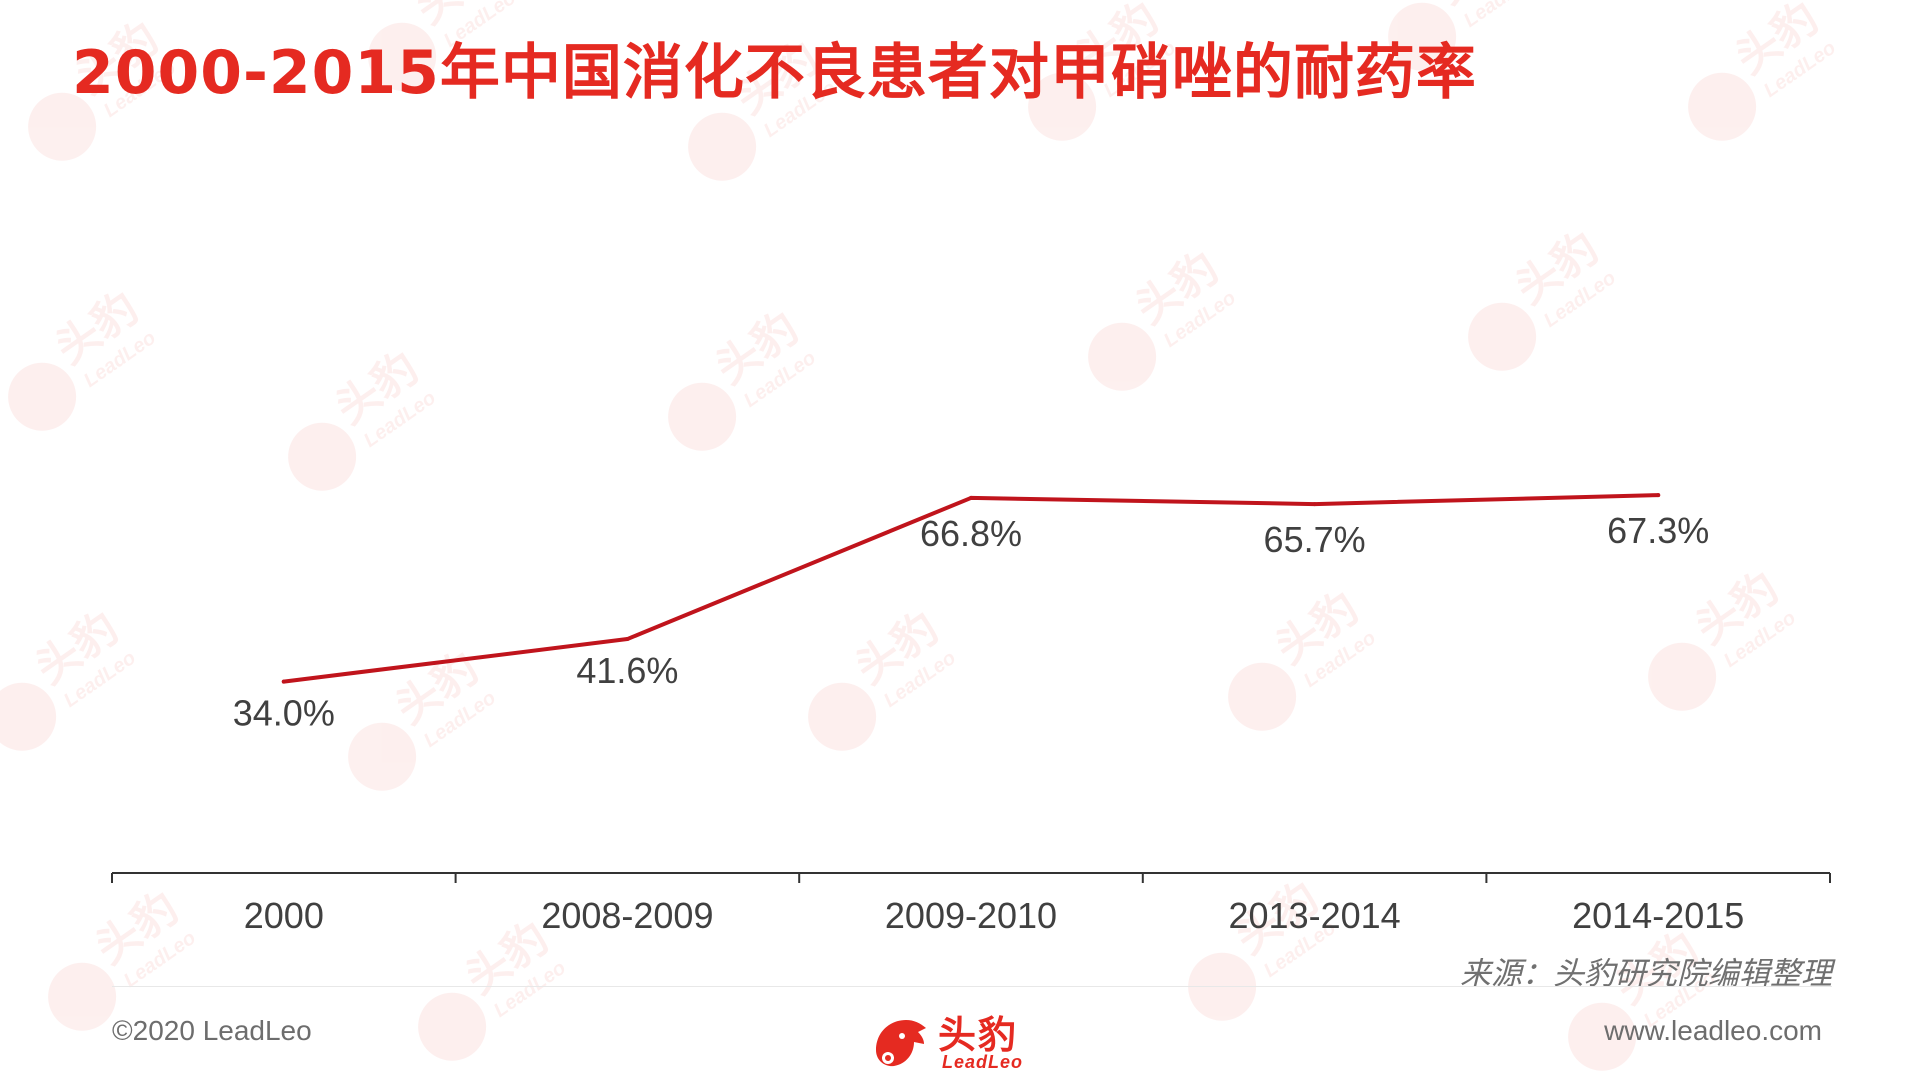  Describe the element at coordinates (212, 1030) in the screenshot. I see `copyright-text: ©2020 LeadLeo` at that location.